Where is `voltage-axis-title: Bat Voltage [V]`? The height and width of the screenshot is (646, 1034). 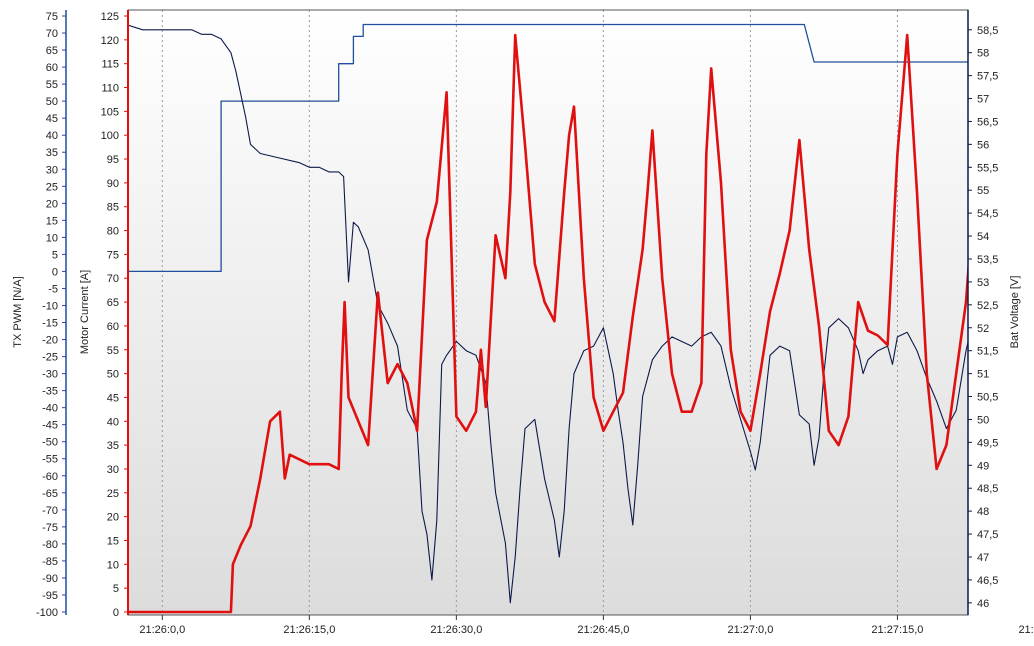 voltage-axis-title: Bat Voltage [V] is located at coordinates (1015, 312).